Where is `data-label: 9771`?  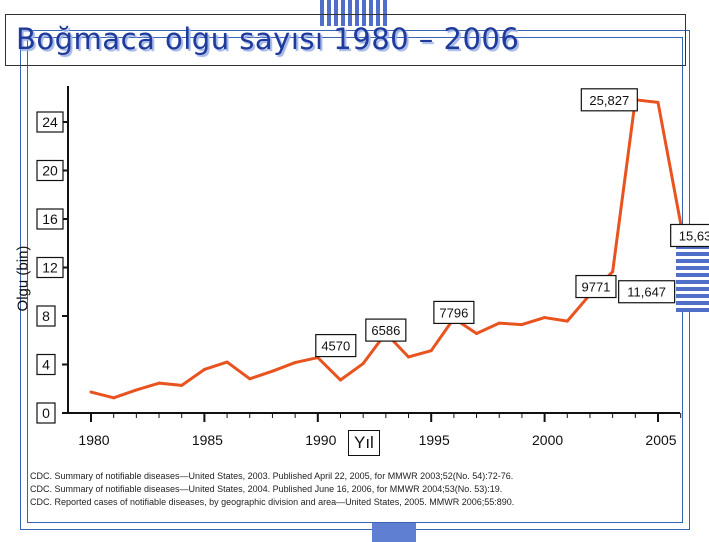 data-label: 9771 is located at coordinates (595, 287).